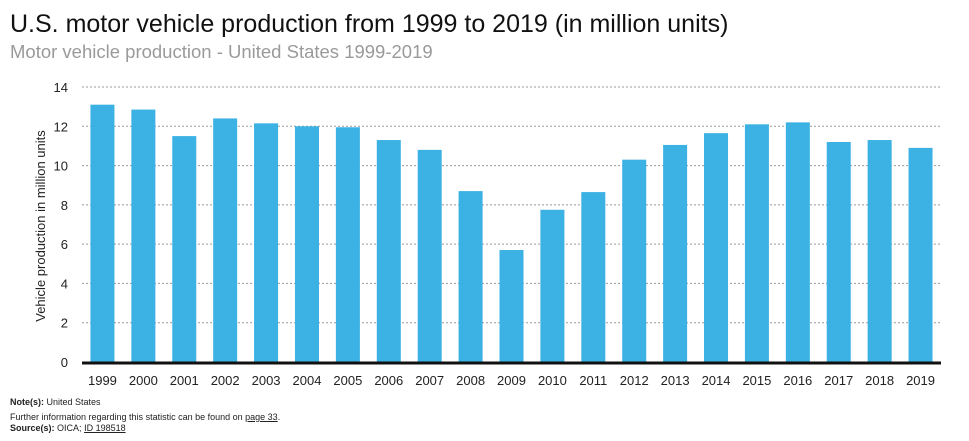  I want to click on bar-2004, so click(306, 244).